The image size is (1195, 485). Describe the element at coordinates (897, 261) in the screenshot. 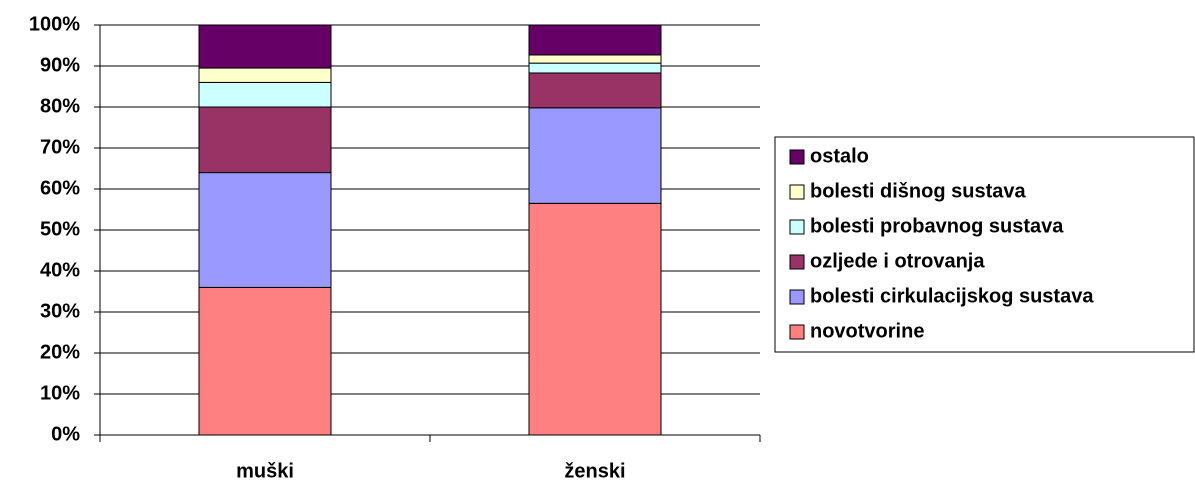

I see `legend-label: ozljede i otrovanja` at that location.